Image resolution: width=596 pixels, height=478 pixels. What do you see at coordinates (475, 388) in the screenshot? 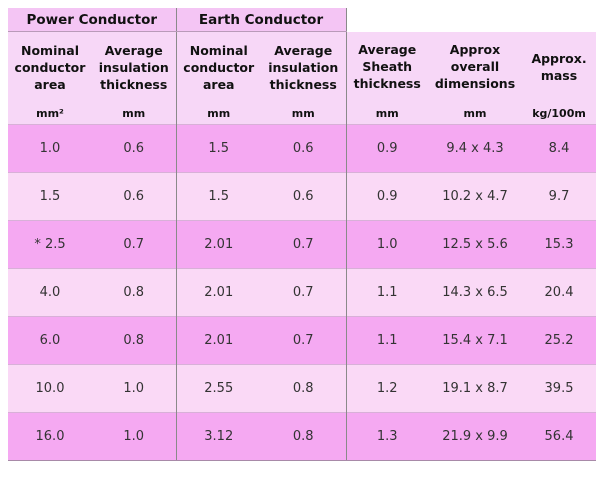
I see `table-cell: 19.1 x 8.7` at bounding box center [475, 388].